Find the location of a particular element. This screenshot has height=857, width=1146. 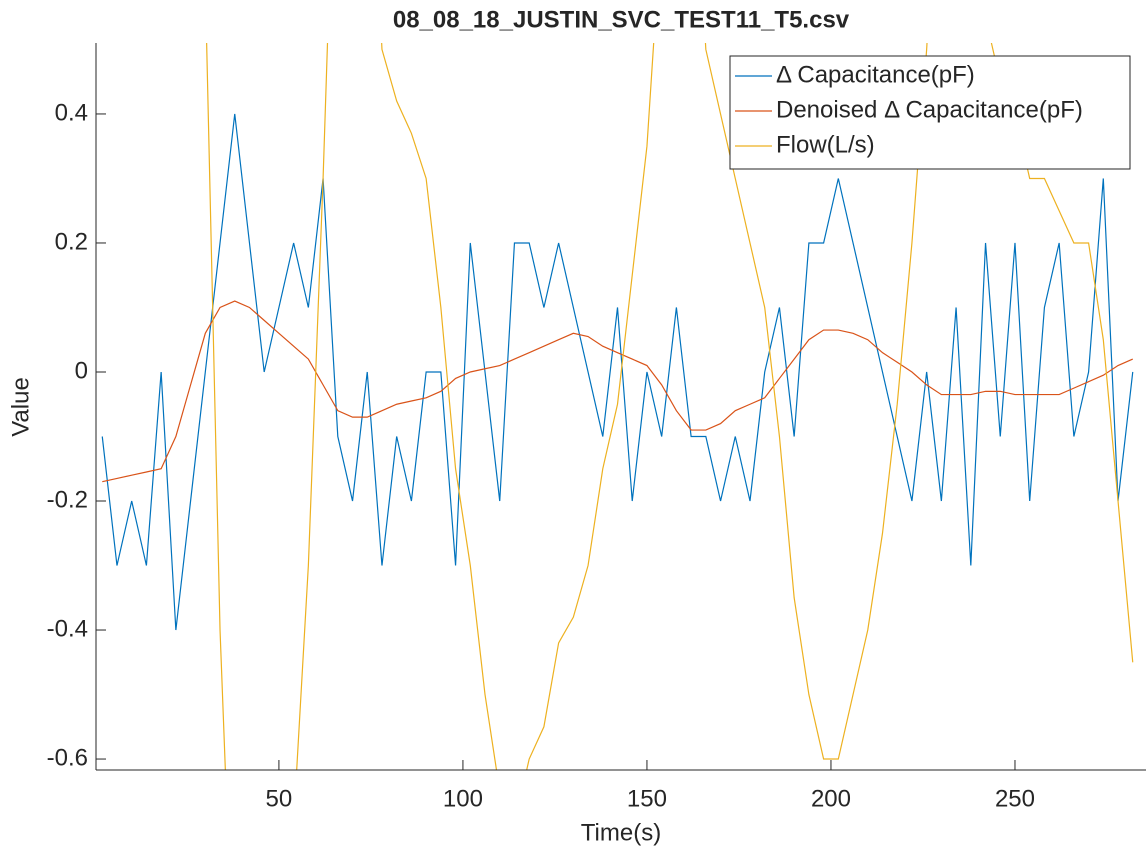

y-tick-label: -0.6 is located at coordinates (67, 757).